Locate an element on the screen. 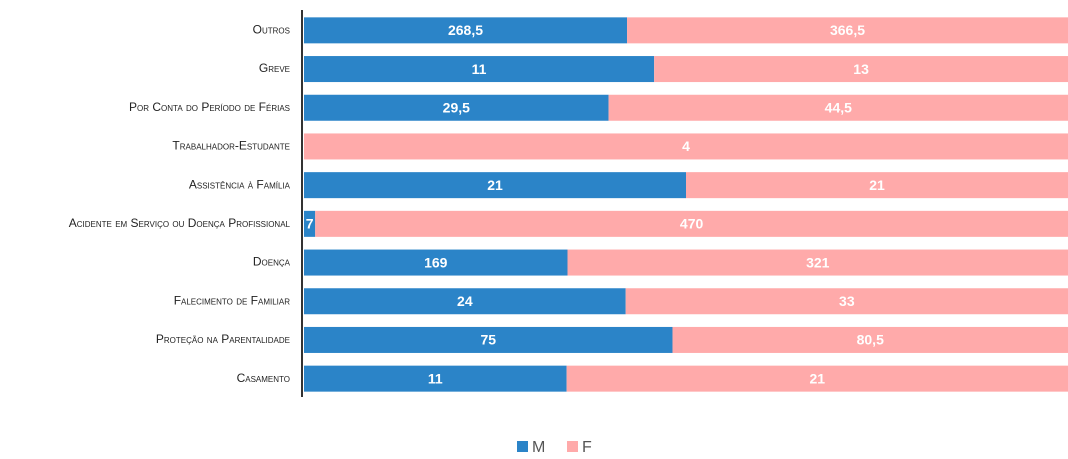 This screenshot has height=459, width=1068. category-label: Doença is located at coordinates (272, 262).